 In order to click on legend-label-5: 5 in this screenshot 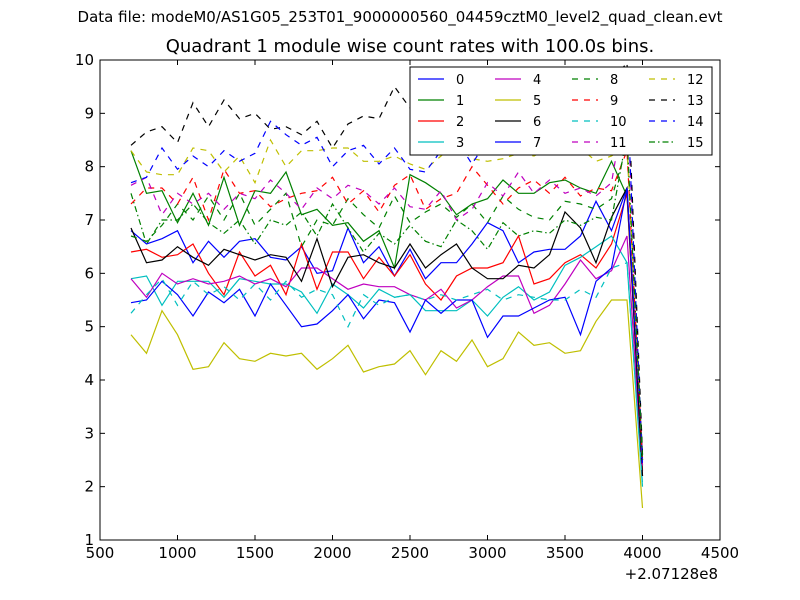, I will do `click(537, 101)`.